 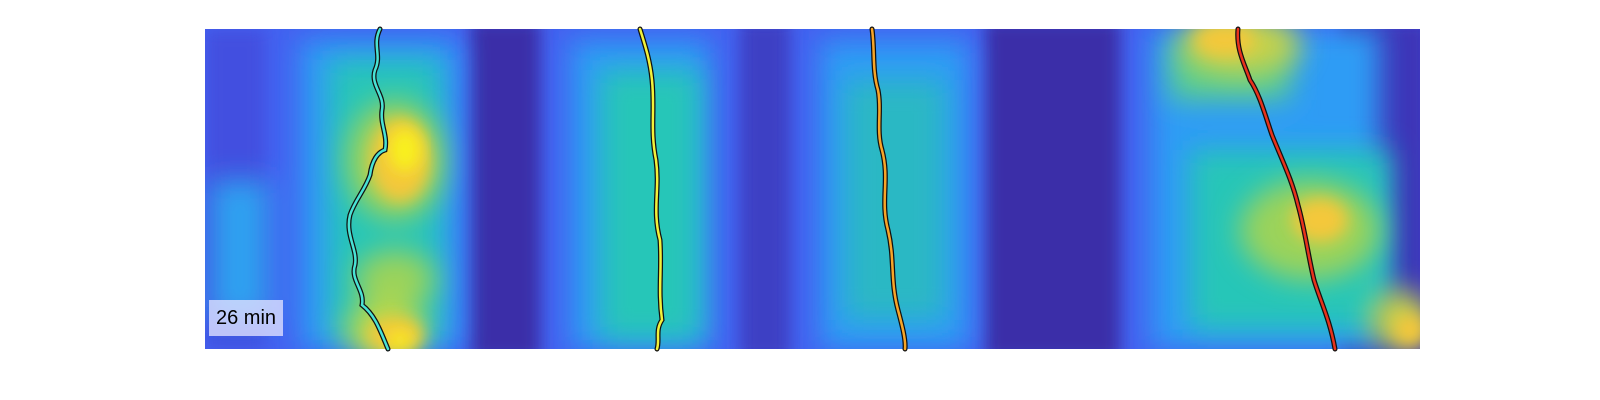 I want to click on timestamp-label: 26 min, so click(x=246, y=318).